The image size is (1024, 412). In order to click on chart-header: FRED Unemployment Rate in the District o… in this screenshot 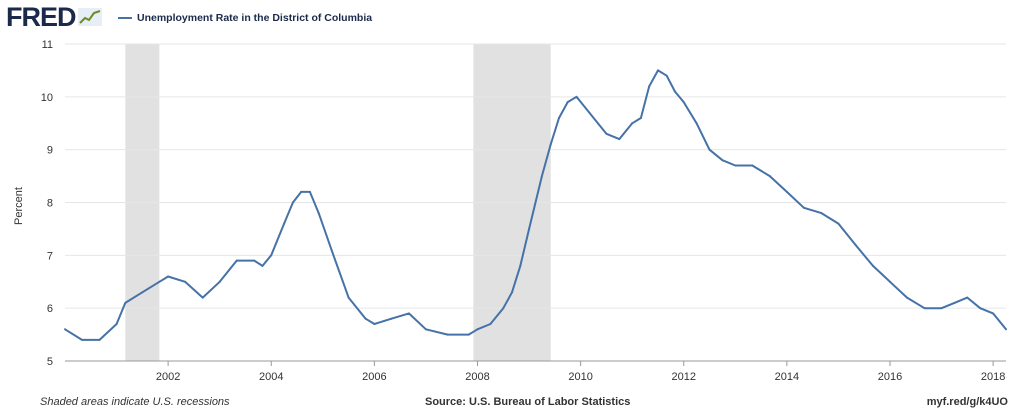, I will do `click(512, 18)`.